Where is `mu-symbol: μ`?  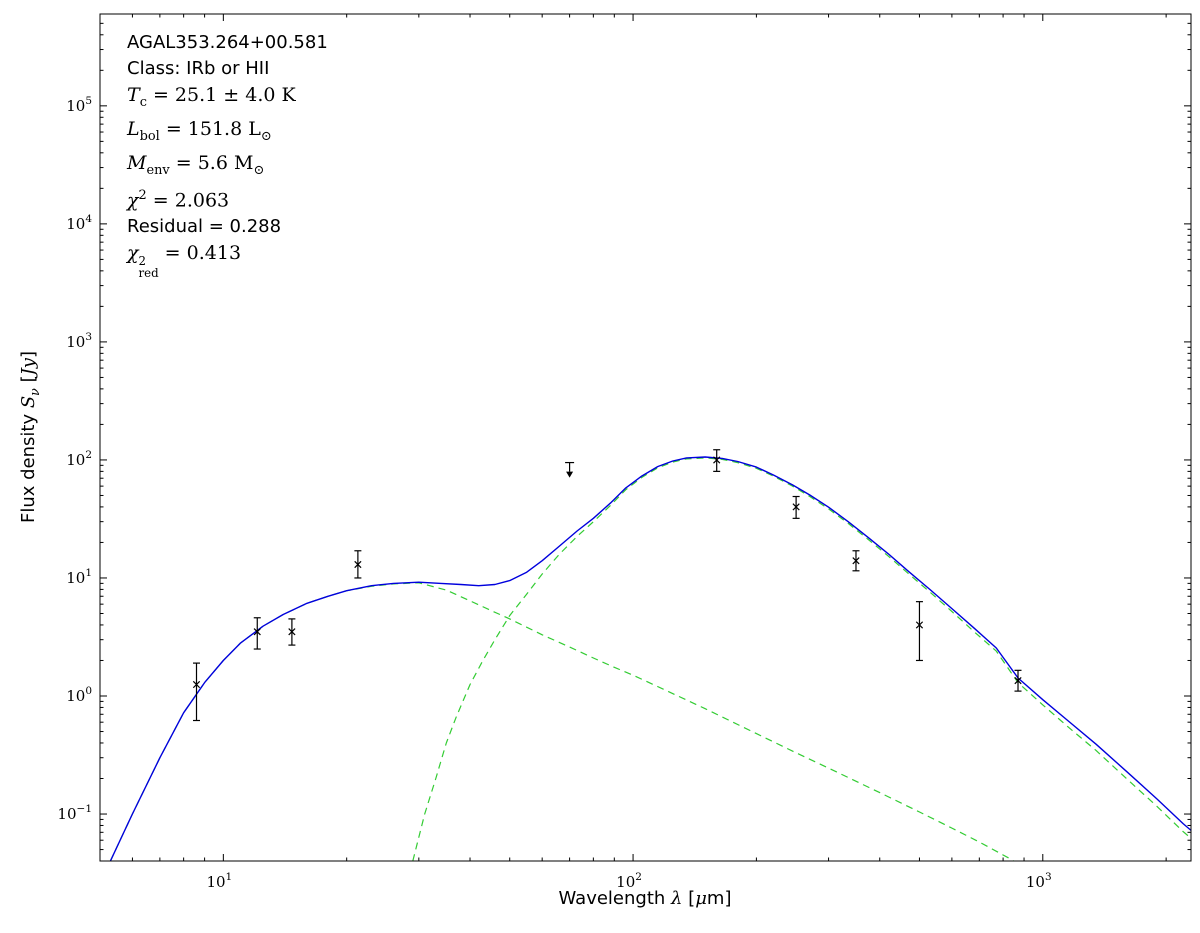
mu-symbol: μ is located at coordinates (701, 898).